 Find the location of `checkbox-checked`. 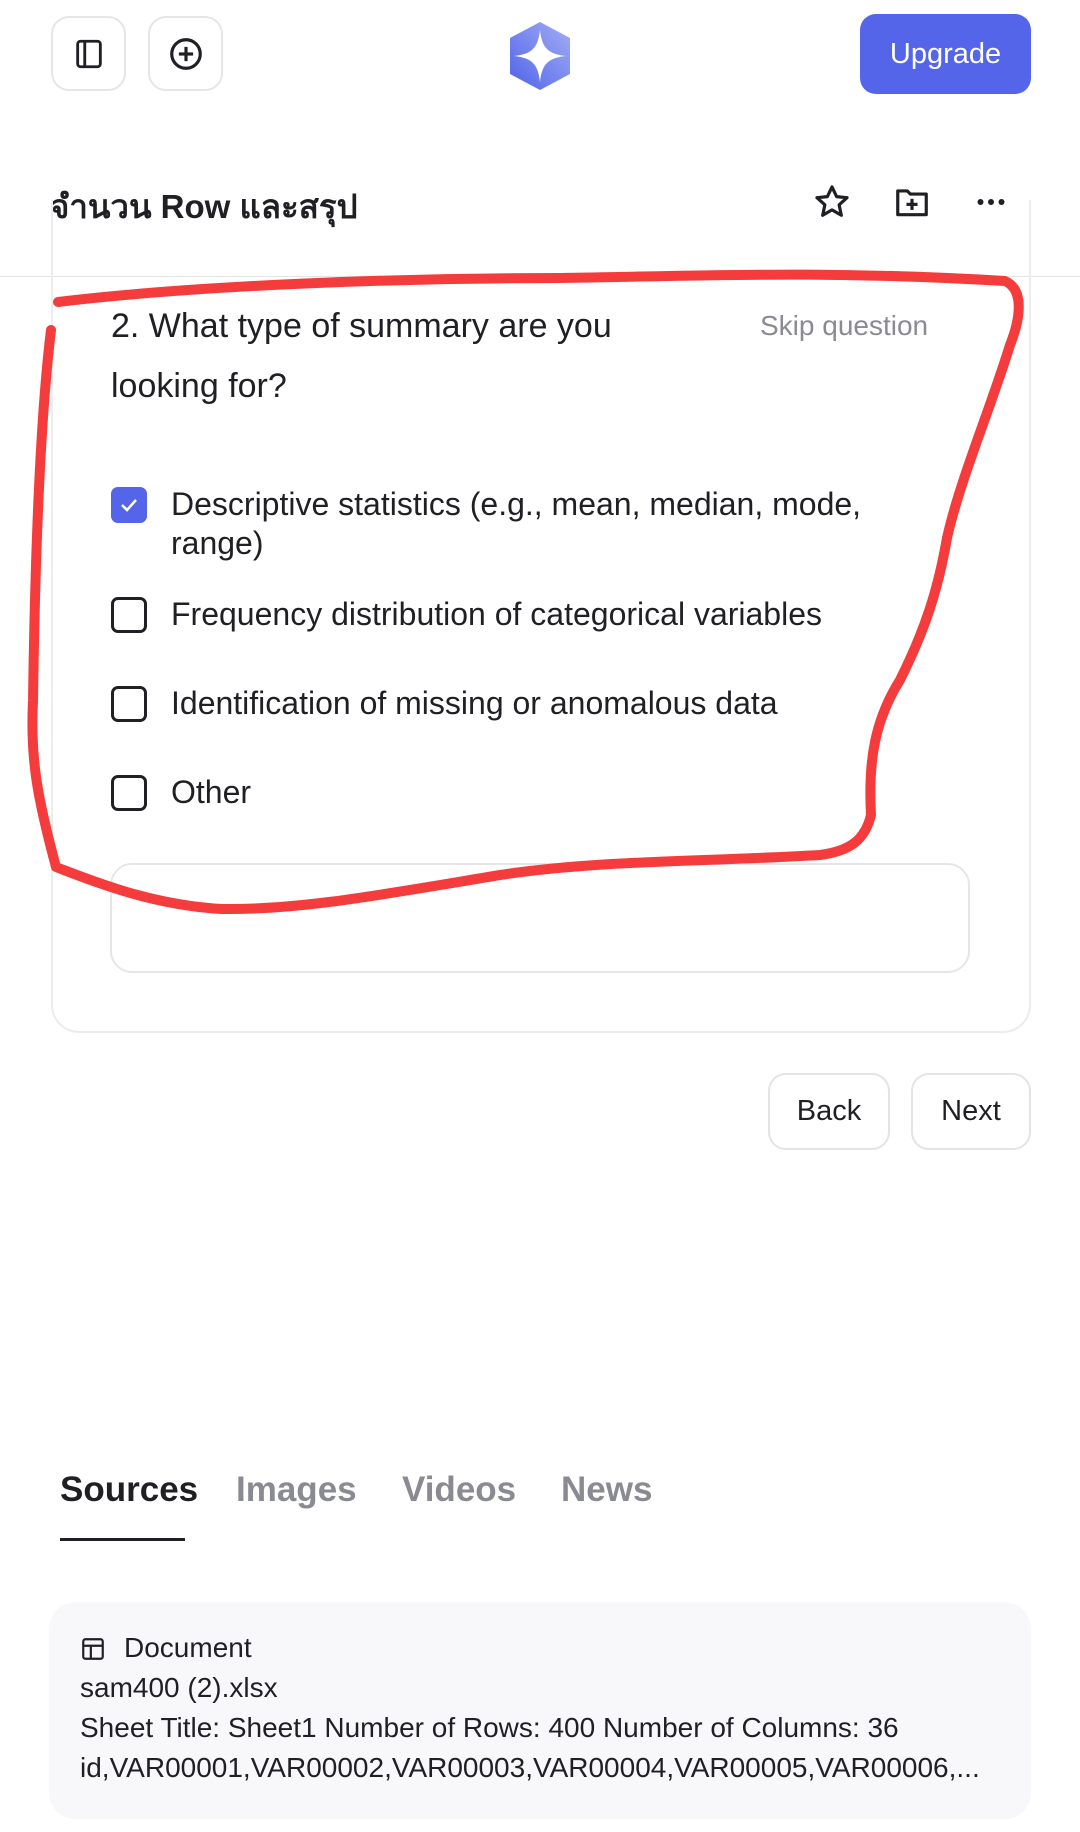

checkbox-checked is located at coordinates (129, 505).